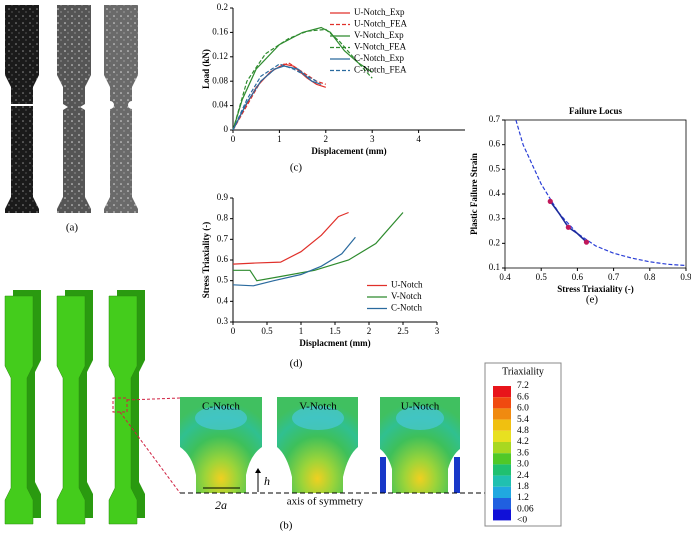 Image resolution: width=691 pixels, height=539 pixels. Describe the element at coordinates (223, 197) in the screenshot. I see `y-tick-label: 0.9` at that location.